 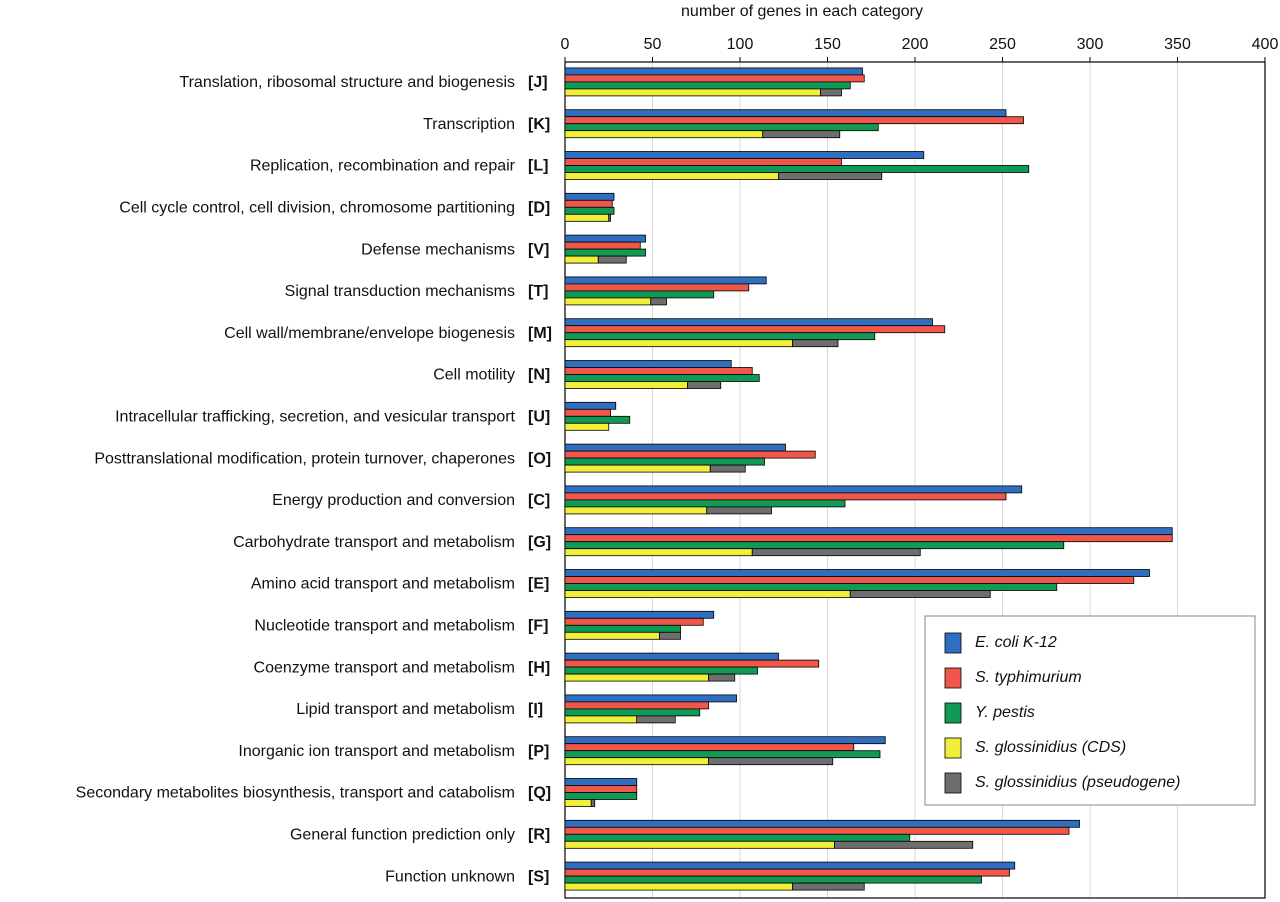 I want to click on x-tick-label: 300, so click(x=1090, y=44).